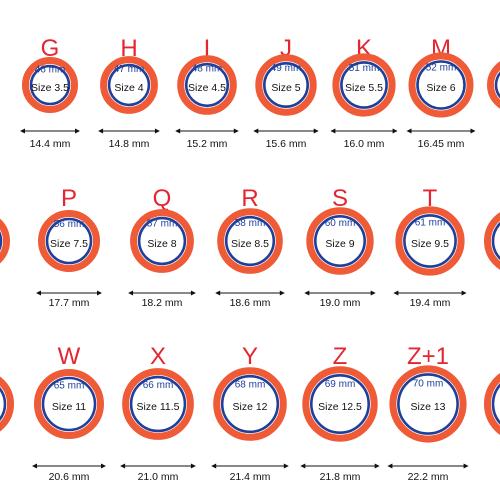 Image resolution: width=500 pixels, height=500 pixels. Describe the element at coordinates (340, 477) in the screenshot. I see `diameter-label: 21.8 mm` at that location.